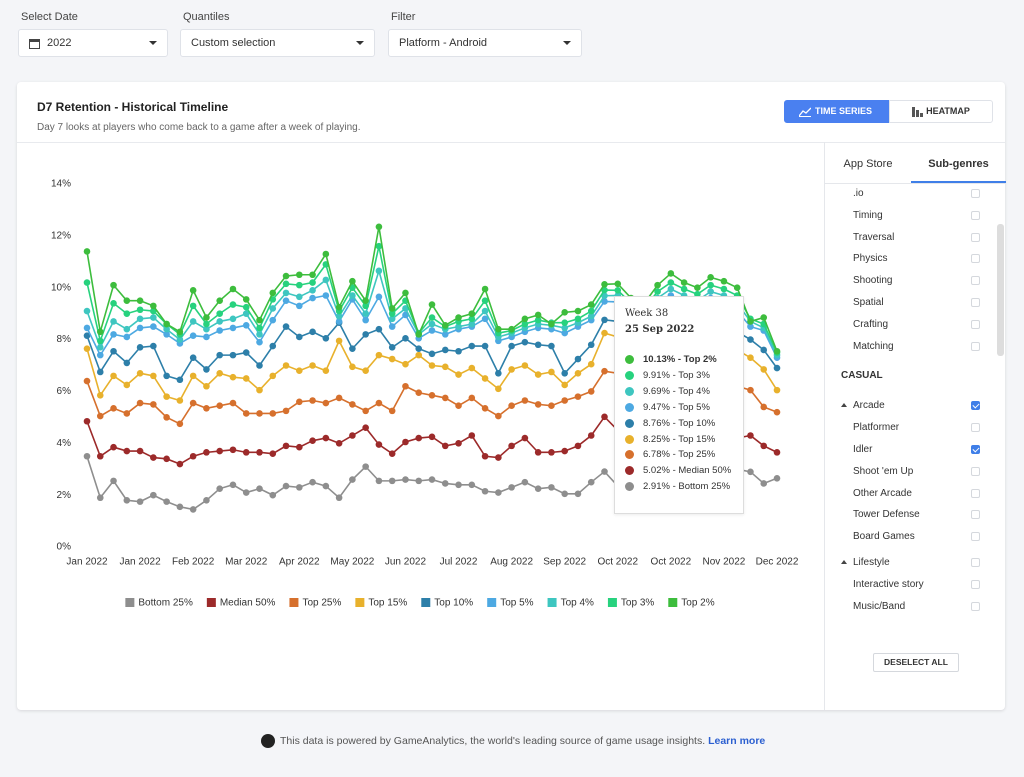  What do you see at coordinates (737, 741) in the screenshot?
I see `footer-link: Learn more` at bounding box center [737, 741].